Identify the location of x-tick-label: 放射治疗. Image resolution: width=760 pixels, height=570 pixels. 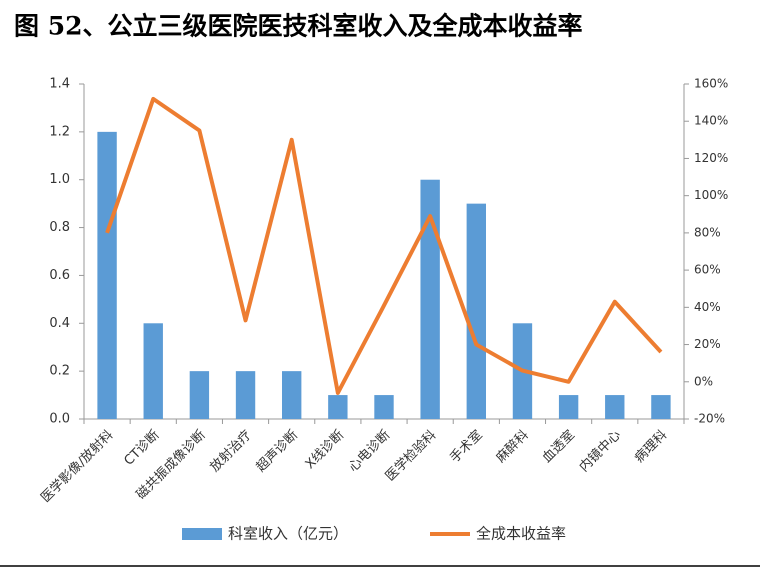
(231, 451).